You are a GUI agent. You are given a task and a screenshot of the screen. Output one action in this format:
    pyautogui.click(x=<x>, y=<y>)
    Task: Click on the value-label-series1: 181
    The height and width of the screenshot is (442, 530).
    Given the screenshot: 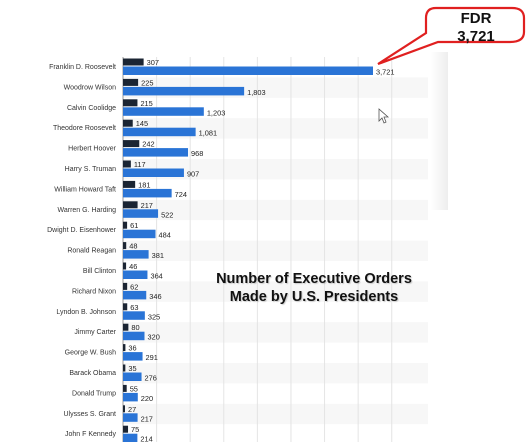 What is the action you would take?
    pyautogui.click(x=144, y=184)
    